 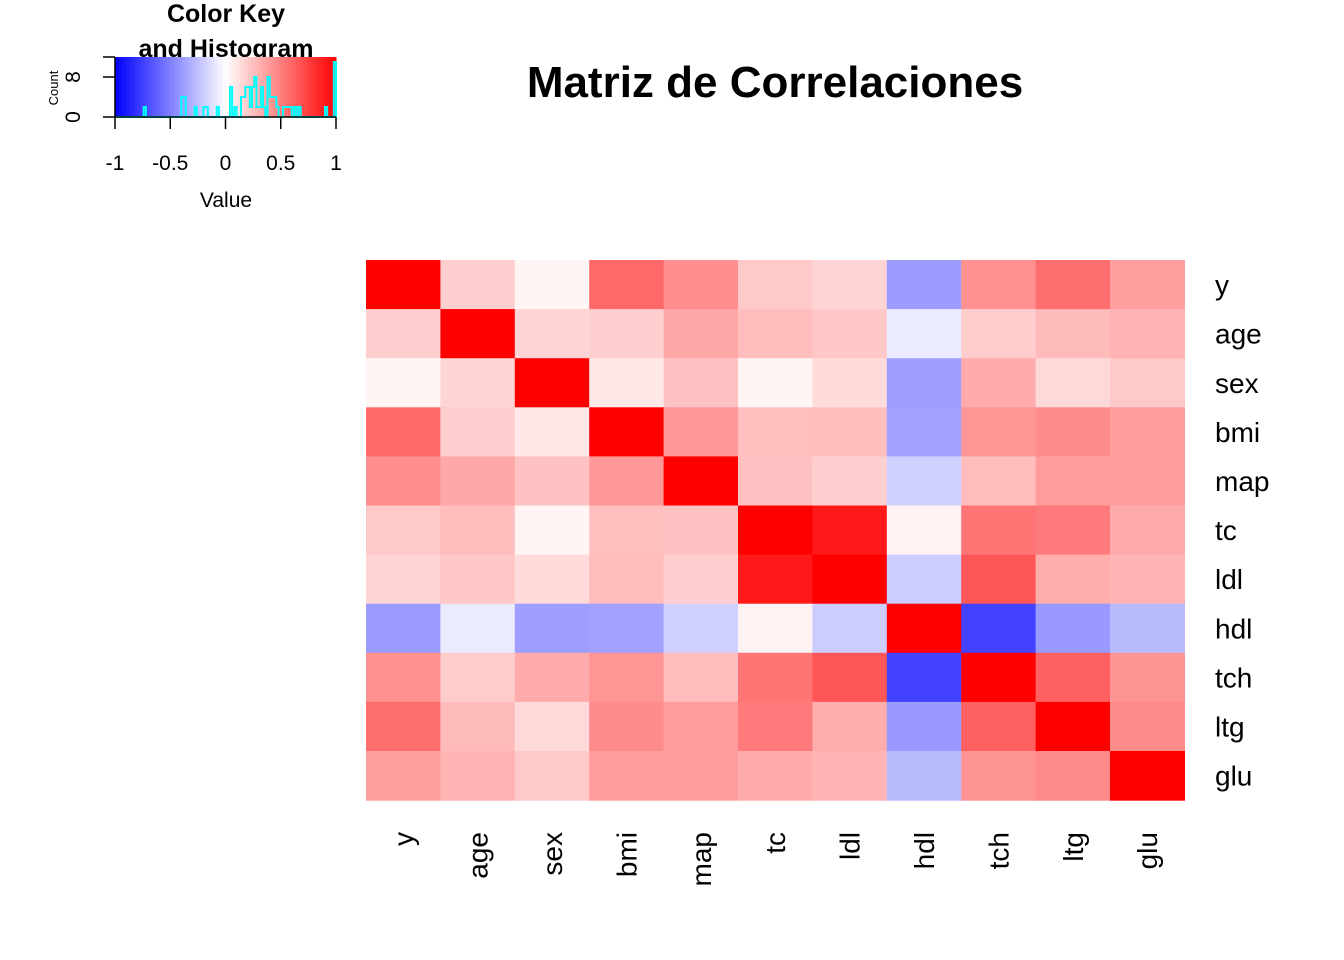 I want to click on heatmap-cell-sex-map, so click(x=701, y=383).